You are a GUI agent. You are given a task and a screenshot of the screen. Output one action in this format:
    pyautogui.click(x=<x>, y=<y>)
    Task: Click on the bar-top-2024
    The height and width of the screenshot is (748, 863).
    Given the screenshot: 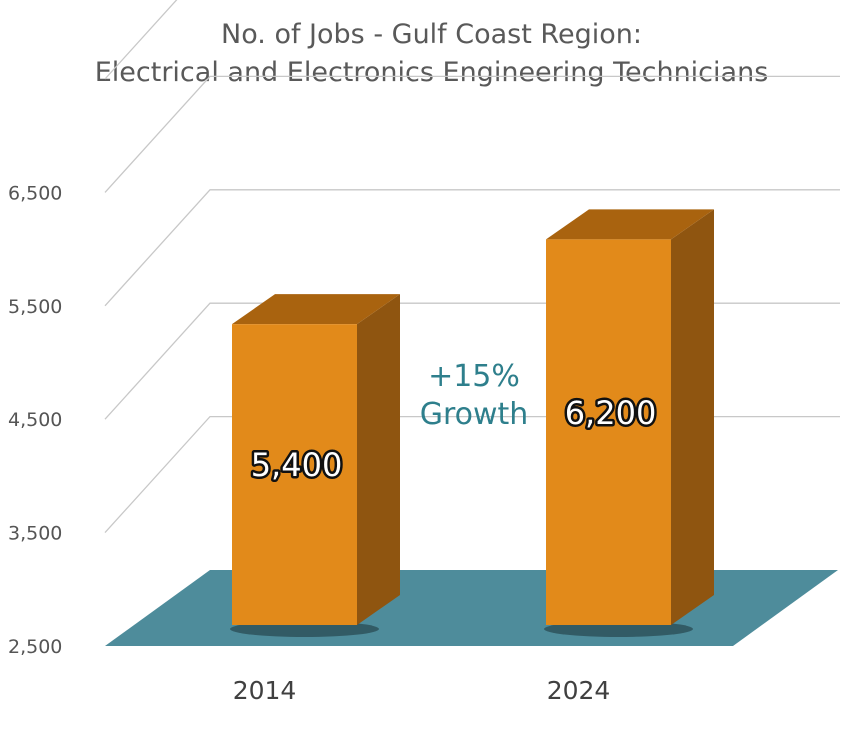 What is the action you would take?
    pyautogui.click(x=630, y=224)
    